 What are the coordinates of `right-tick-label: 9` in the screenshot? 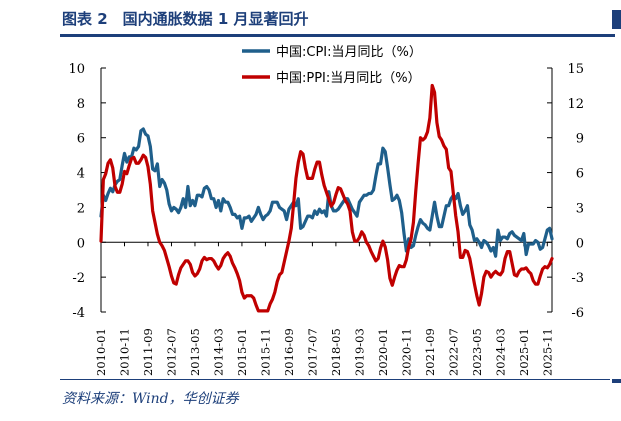 It's located at (580, 139).